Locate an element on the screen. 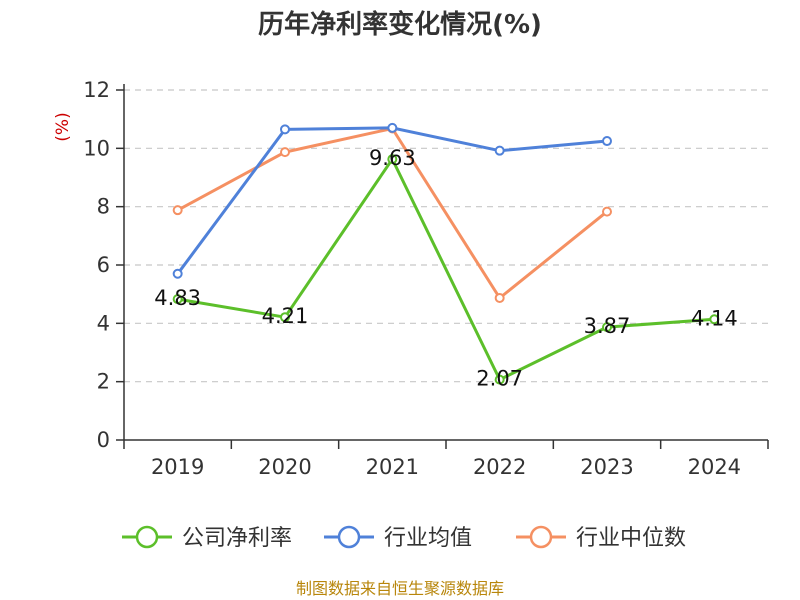 The image size is (800, 600). data-label: 2.07 is located at coordinates (499, 379).